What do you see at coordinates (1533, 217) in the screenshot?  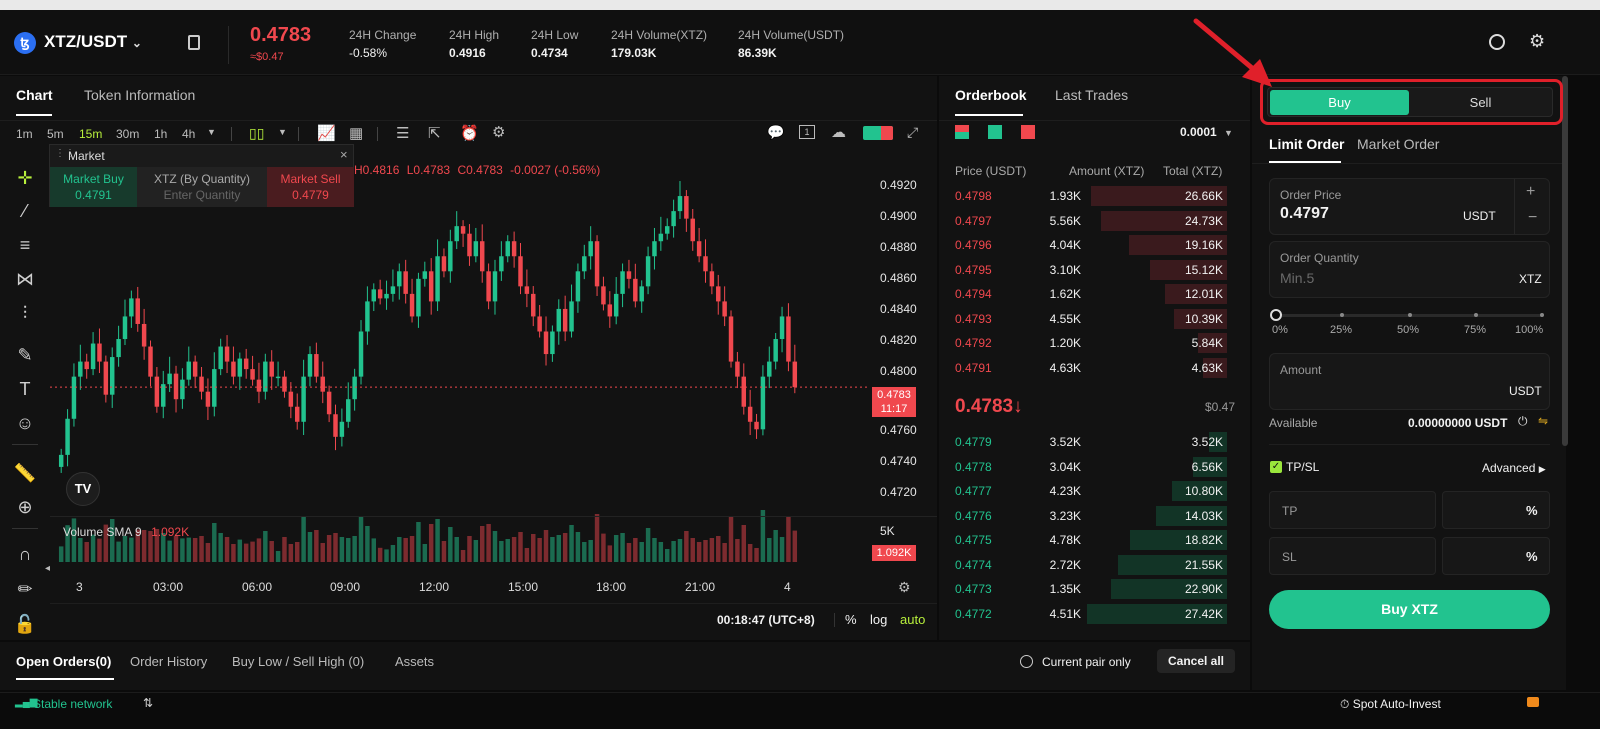 I see `decrease-price-button: −` at bounding box center [1533, 217].